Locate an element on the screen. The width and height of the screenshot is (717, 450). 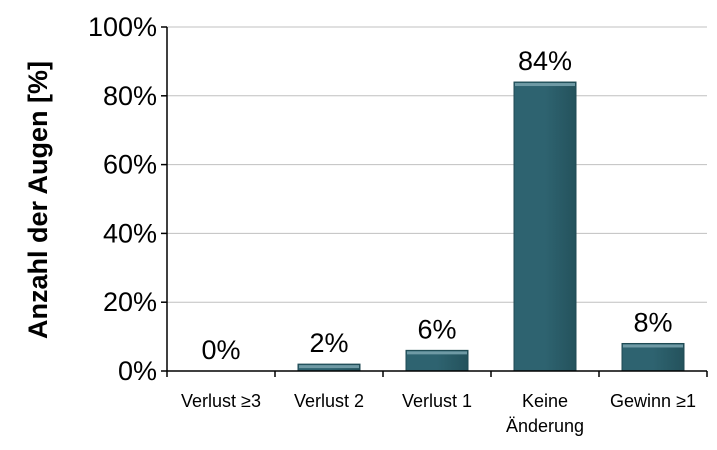
data-label: 2% is located at coordinates (328, 343).